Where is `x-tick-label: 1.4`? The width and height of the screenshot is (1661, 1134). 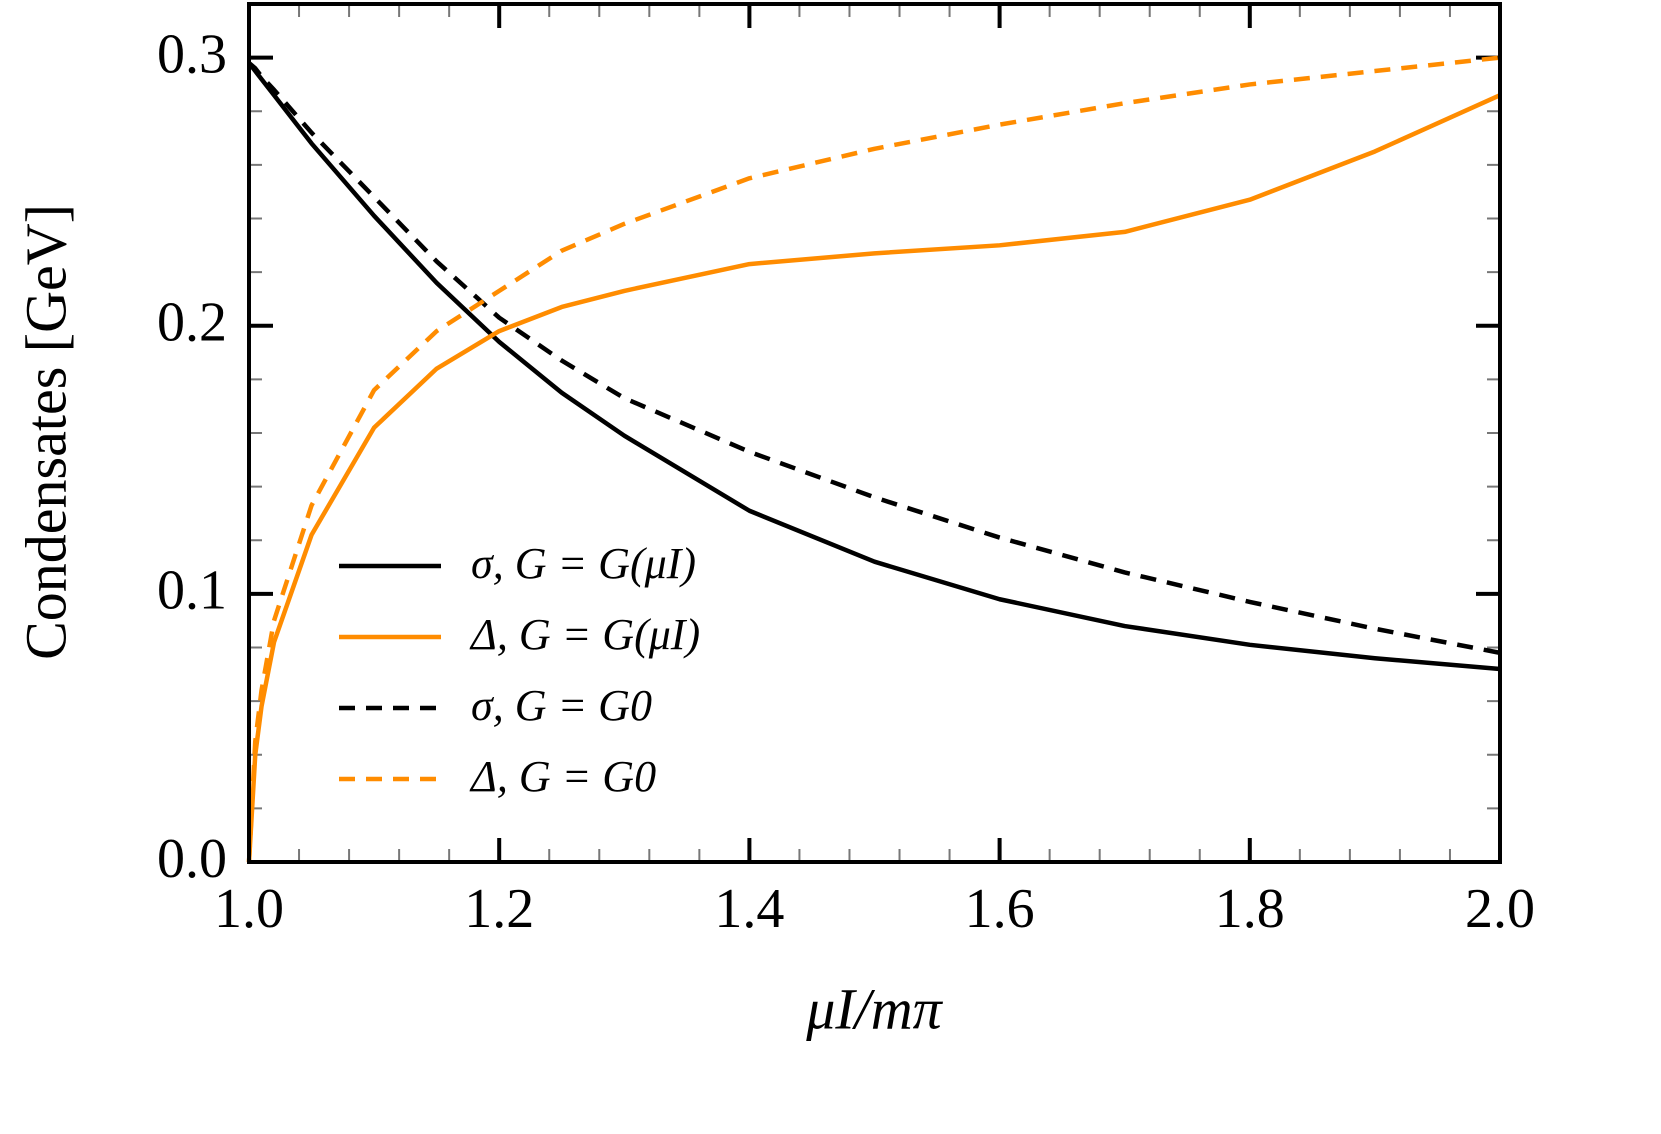 x-tick-label: 1.4 is located at coordinates (749, 909).